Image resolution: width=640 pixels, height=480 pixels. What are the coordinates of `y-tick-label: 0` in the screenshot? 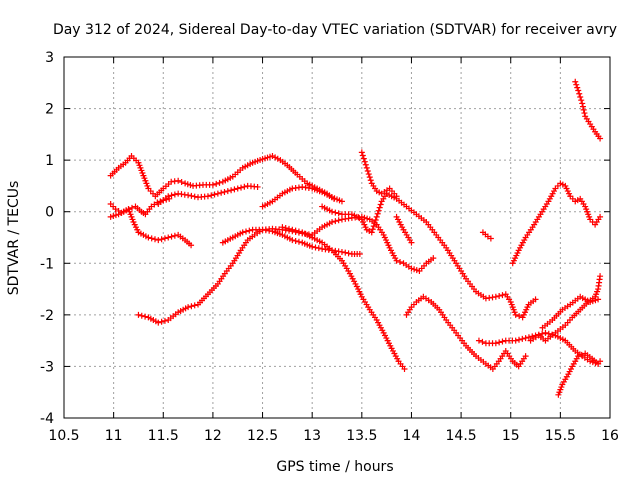 It's located at (49, 213).